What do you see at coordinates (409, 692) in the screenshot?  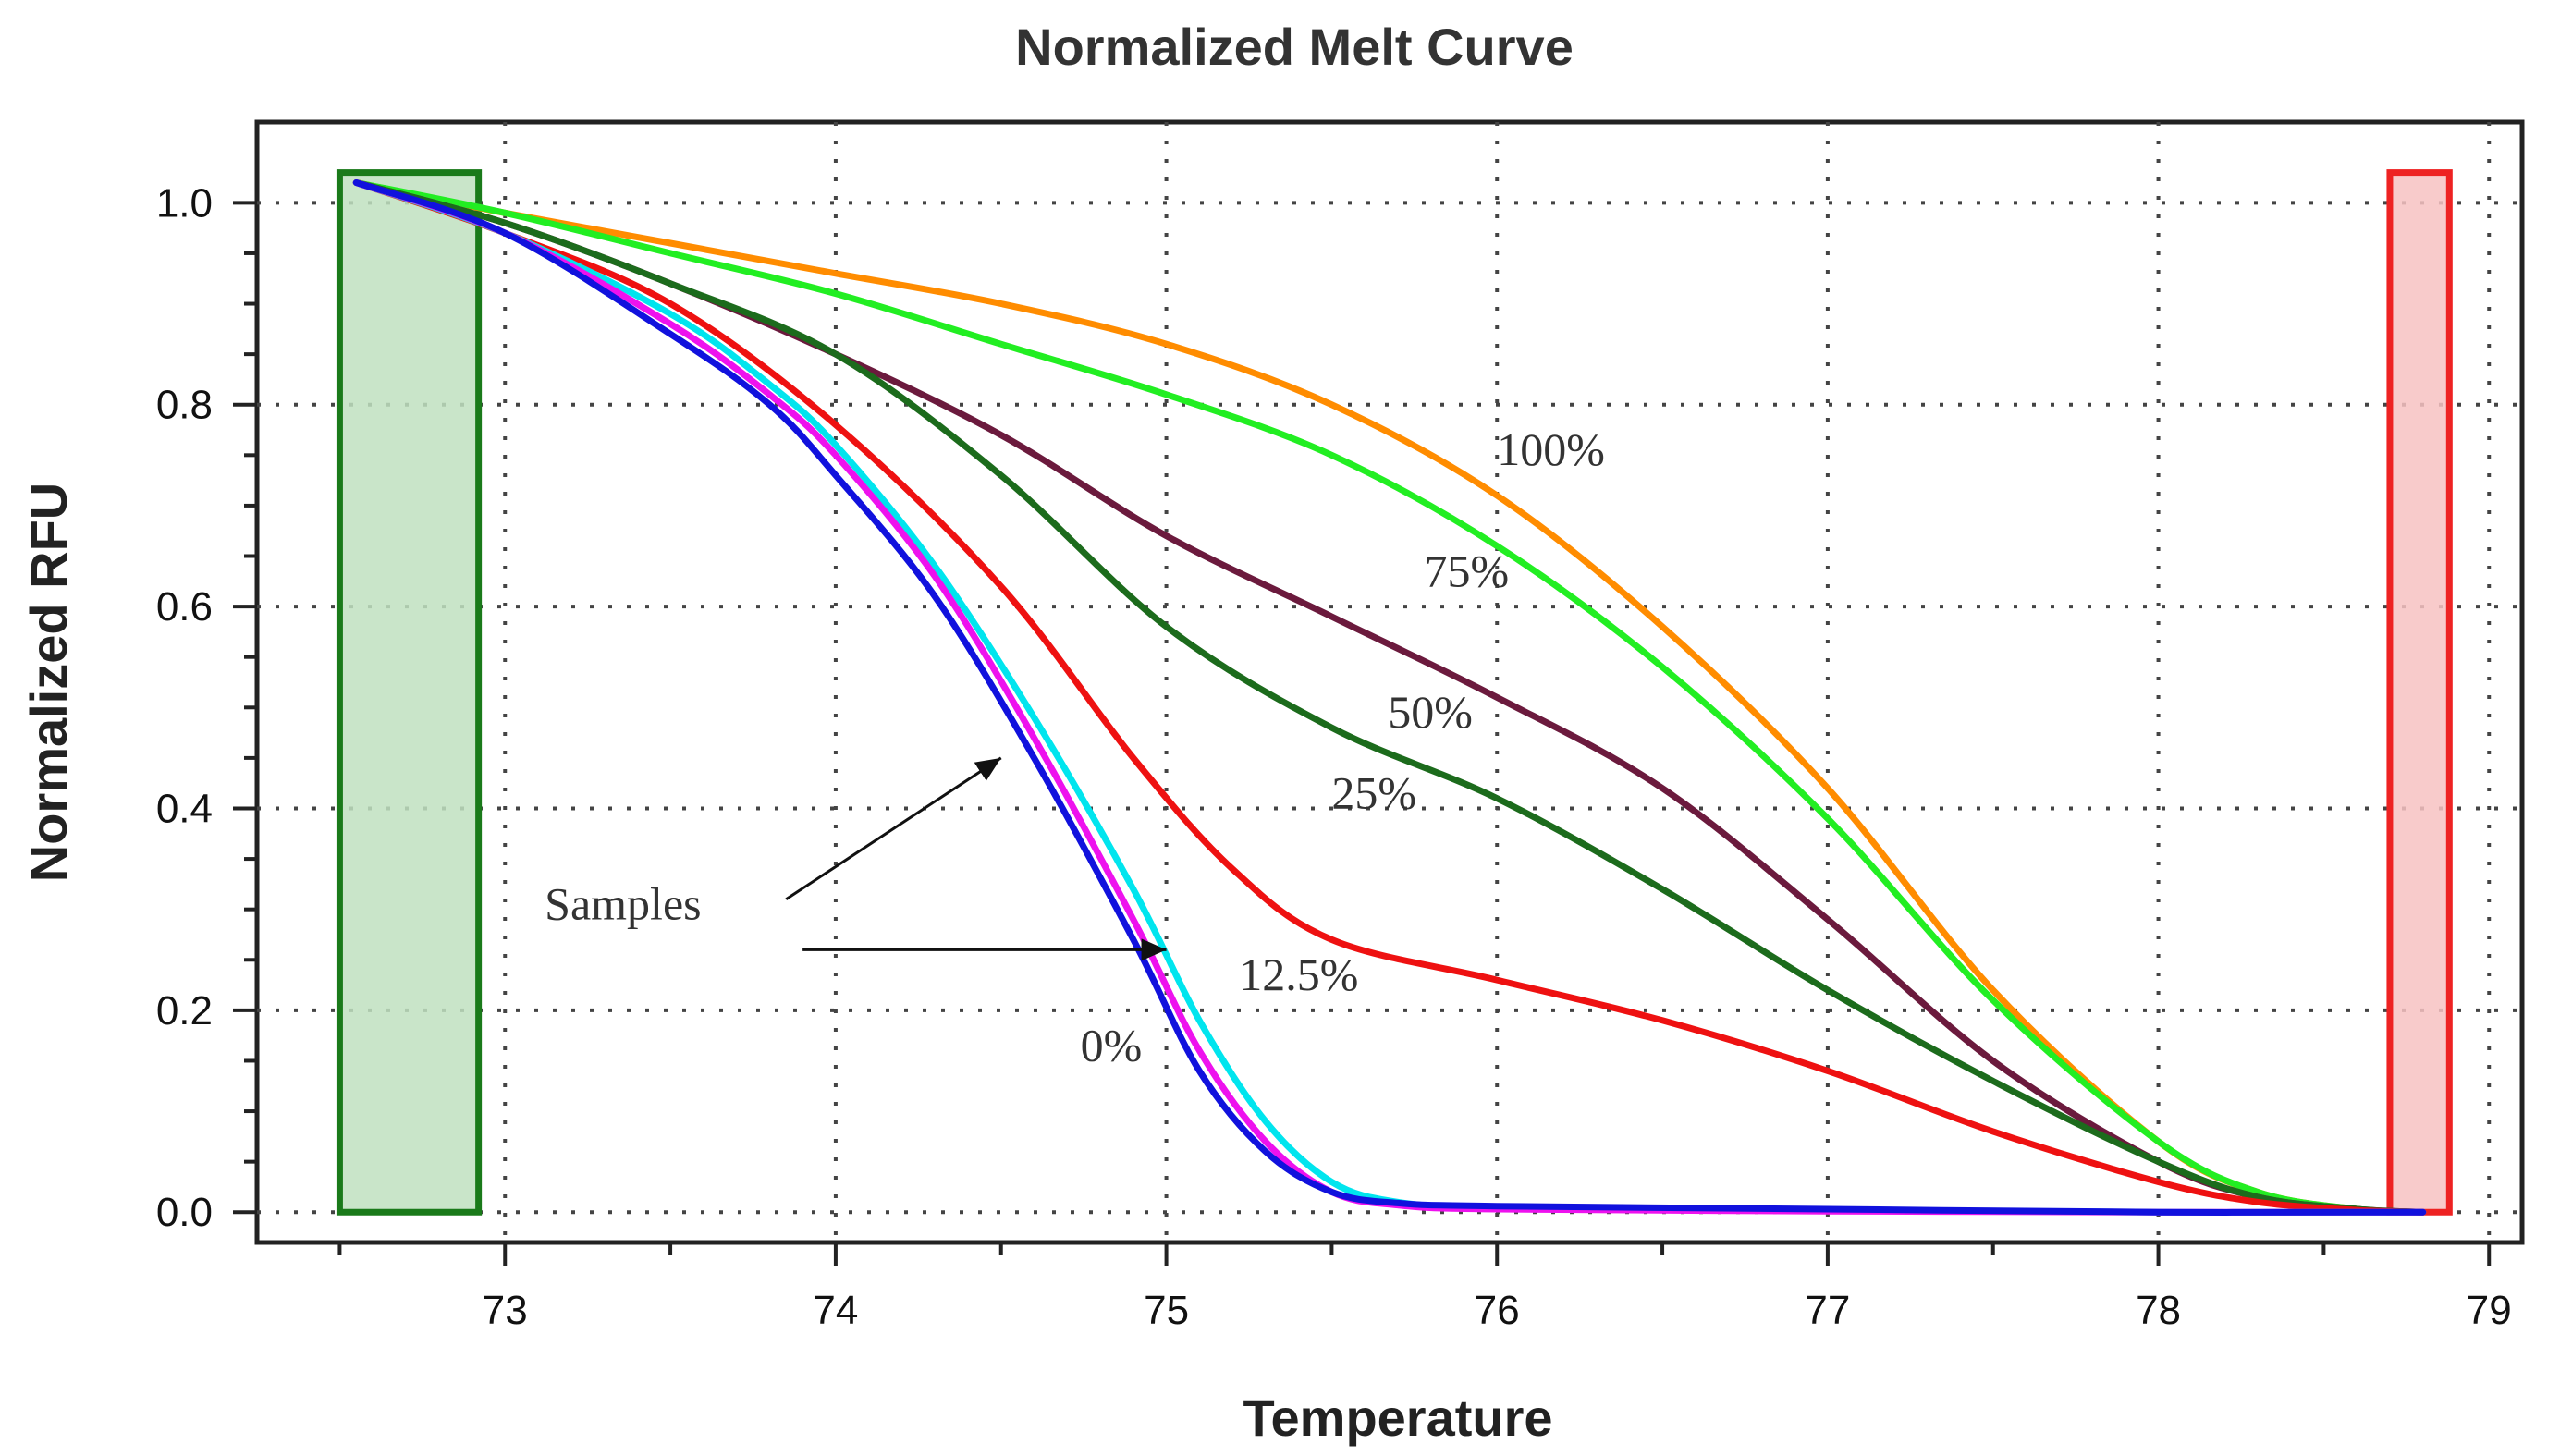 I see `begin-region` at bounding box center [409, 692].